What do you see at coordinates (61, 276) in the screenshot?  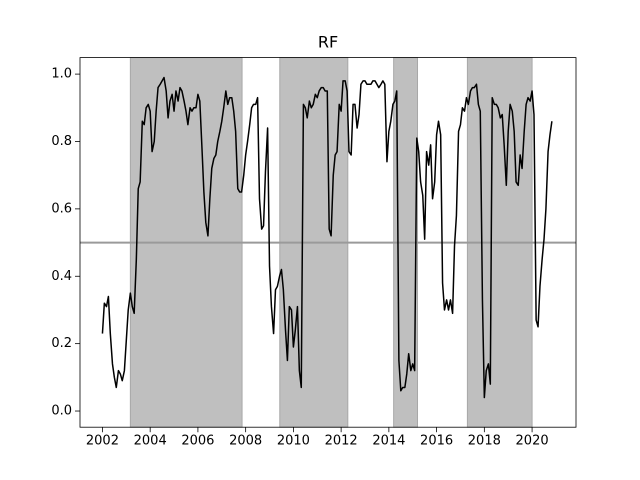 I see `y-tick-label: 0.4` at bounding box center [61, 276].